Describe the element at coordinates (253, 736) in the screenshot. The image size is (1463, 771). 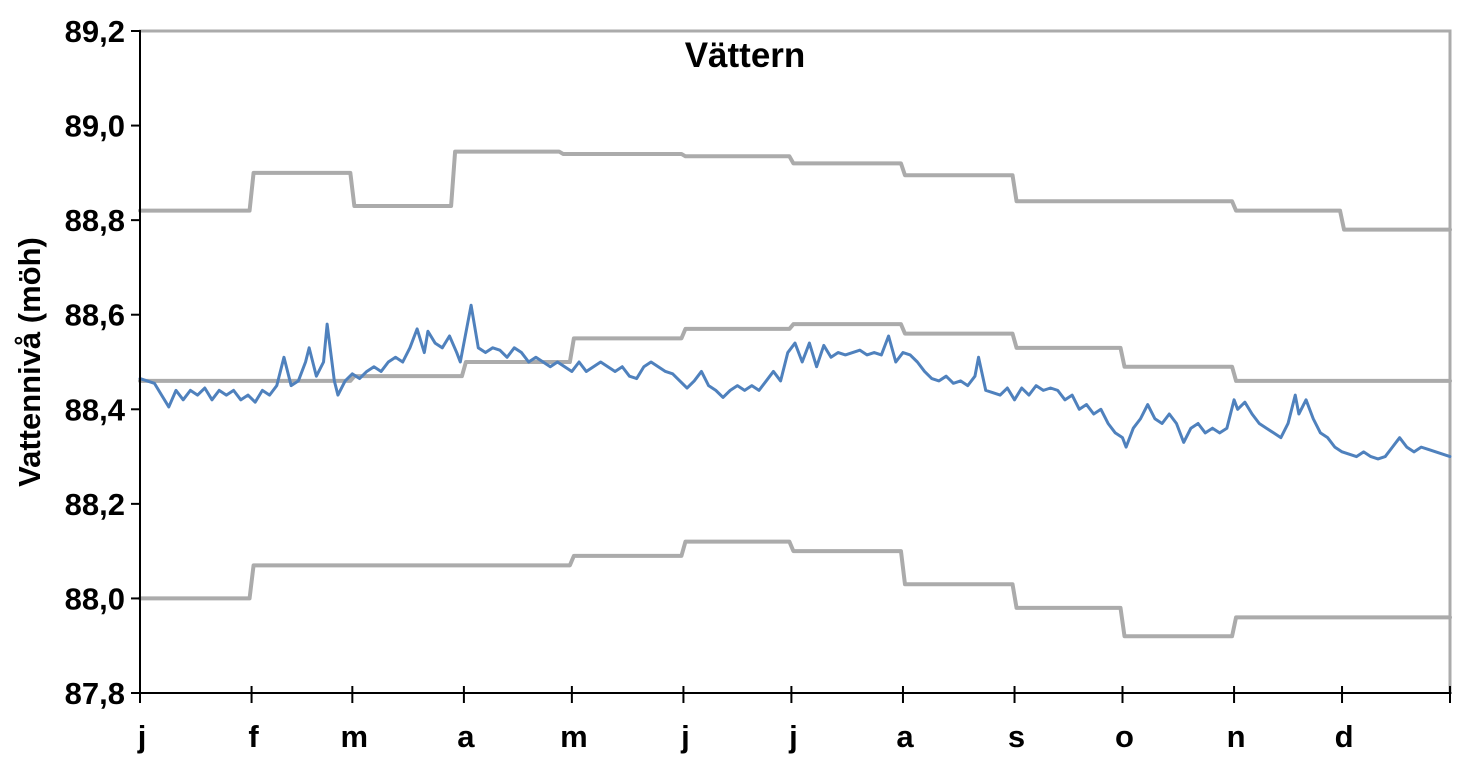
I see `x-tick-label: f` at that location.